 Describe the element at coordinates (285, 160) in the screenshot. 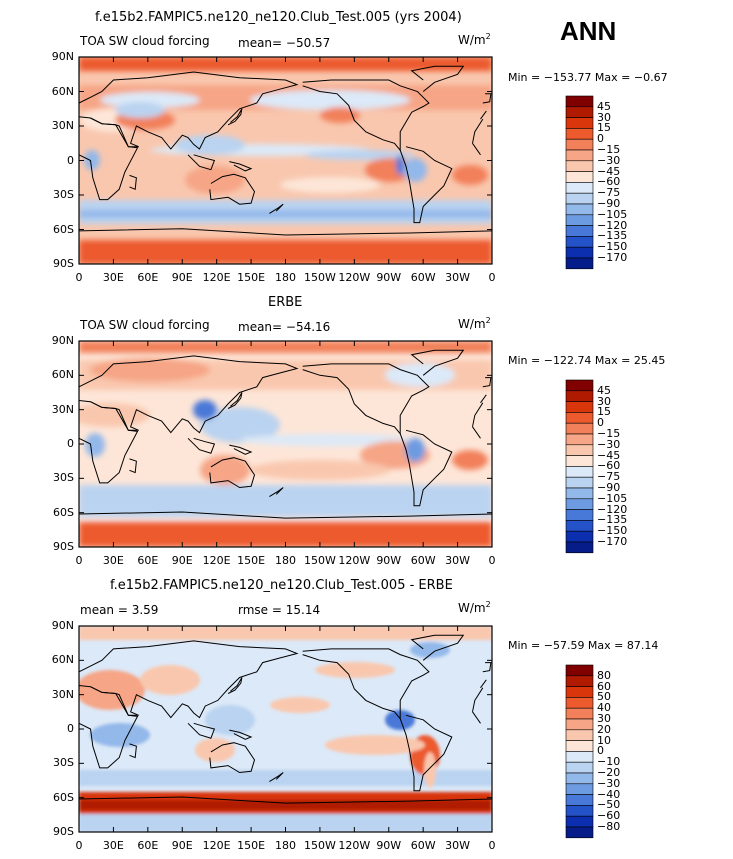

I see `panel-1-map` at that location.